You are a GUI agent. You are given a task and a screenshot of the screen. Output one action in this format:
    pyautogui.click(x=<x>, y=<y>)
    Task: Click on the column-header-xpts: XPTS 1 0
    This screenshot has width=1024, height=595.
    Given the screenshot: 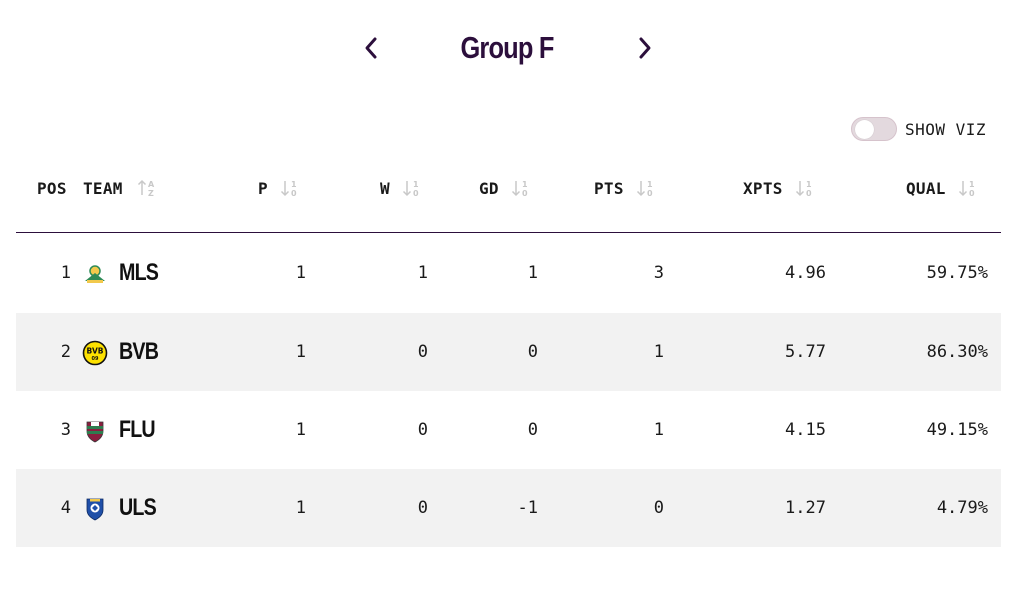 What is the action you would take?
    pyautogui.click(x=780, y=188)
    